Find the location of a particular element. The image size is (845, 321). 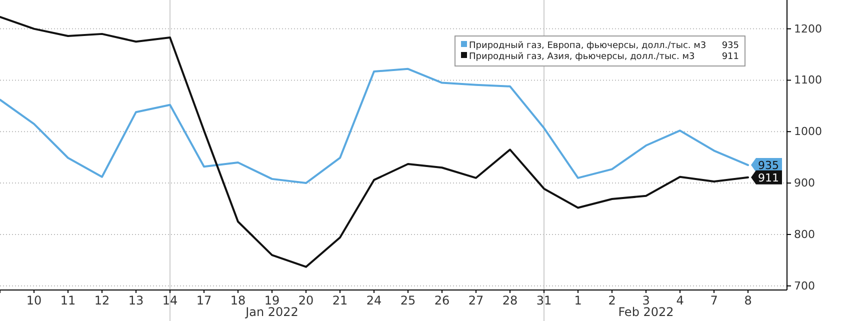

y-tick-label: 1200 is located at coordinates (808, 29).